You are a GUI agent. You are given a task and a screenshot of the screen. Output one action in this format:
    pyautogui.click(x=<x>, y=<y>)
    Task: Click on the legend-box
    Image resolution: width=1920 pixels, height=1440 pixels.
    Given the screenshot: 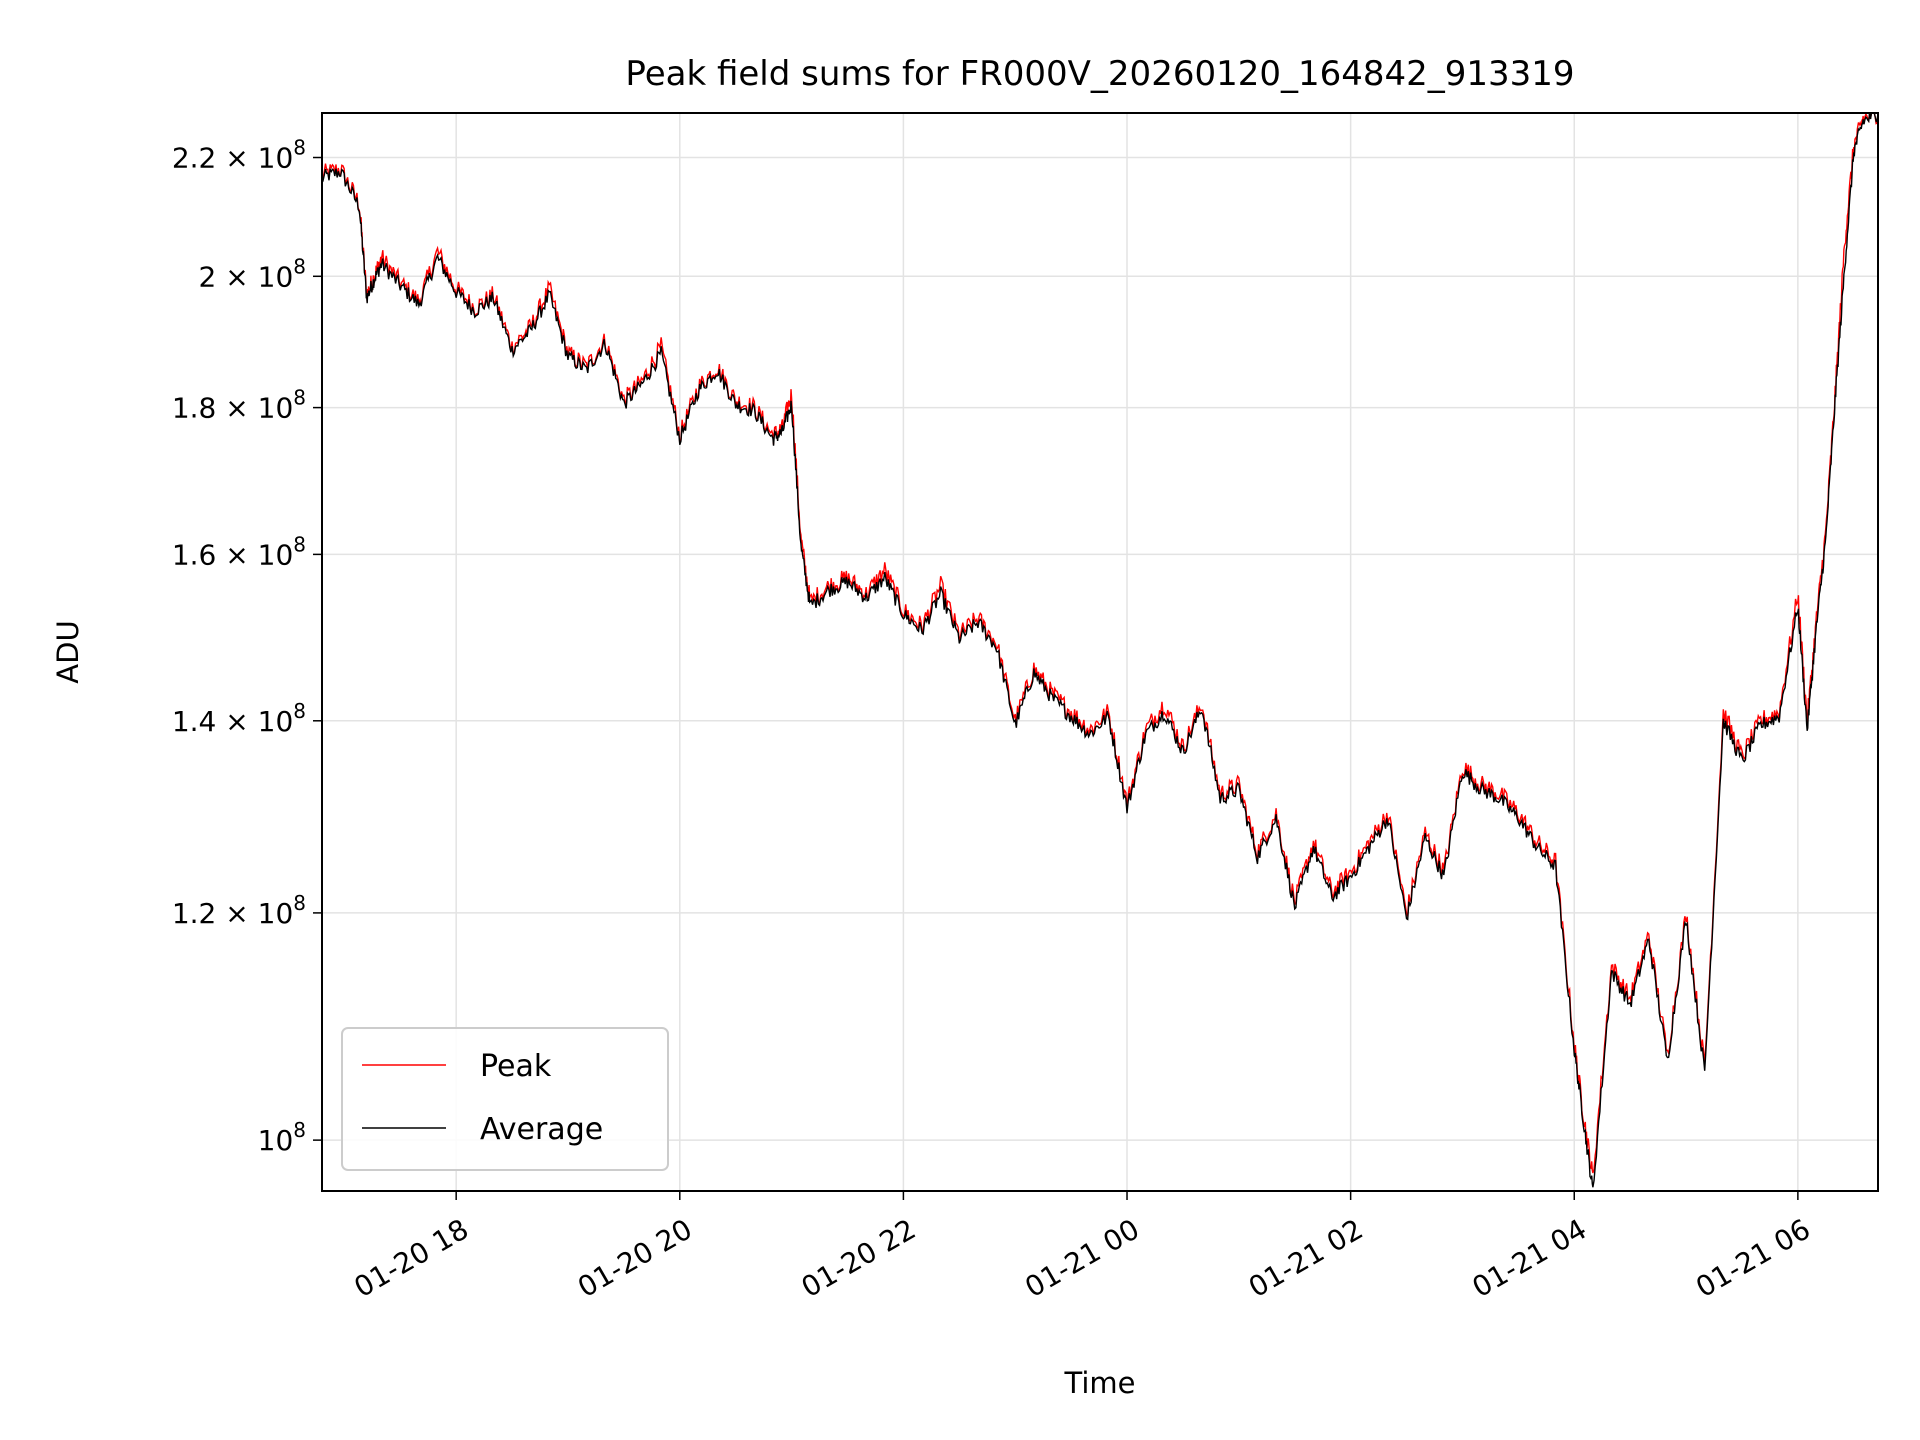 What is the action you would take?
    pyautogui.click(x=505, y=1099)
    